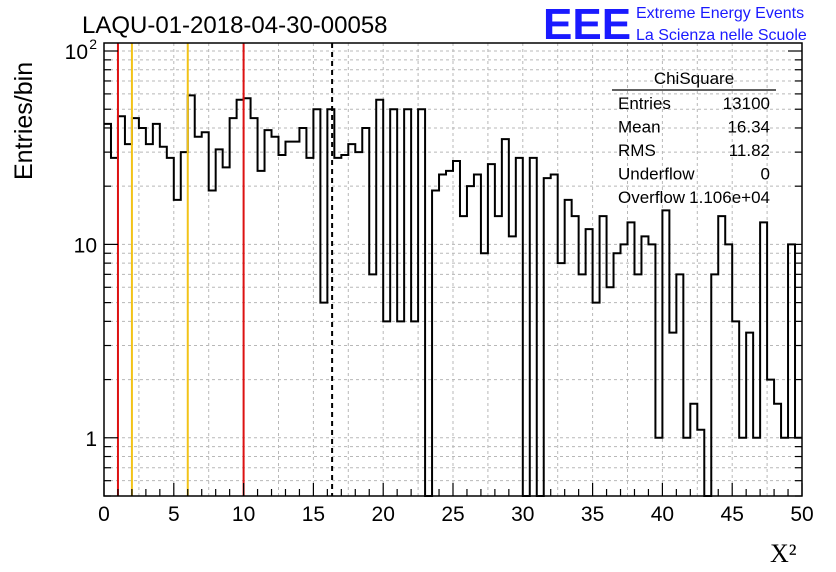  What do you see at coordinates (639, 127) in the screenshot?
I see `stats-row-label: Mean` at bounding box center [639, 127].